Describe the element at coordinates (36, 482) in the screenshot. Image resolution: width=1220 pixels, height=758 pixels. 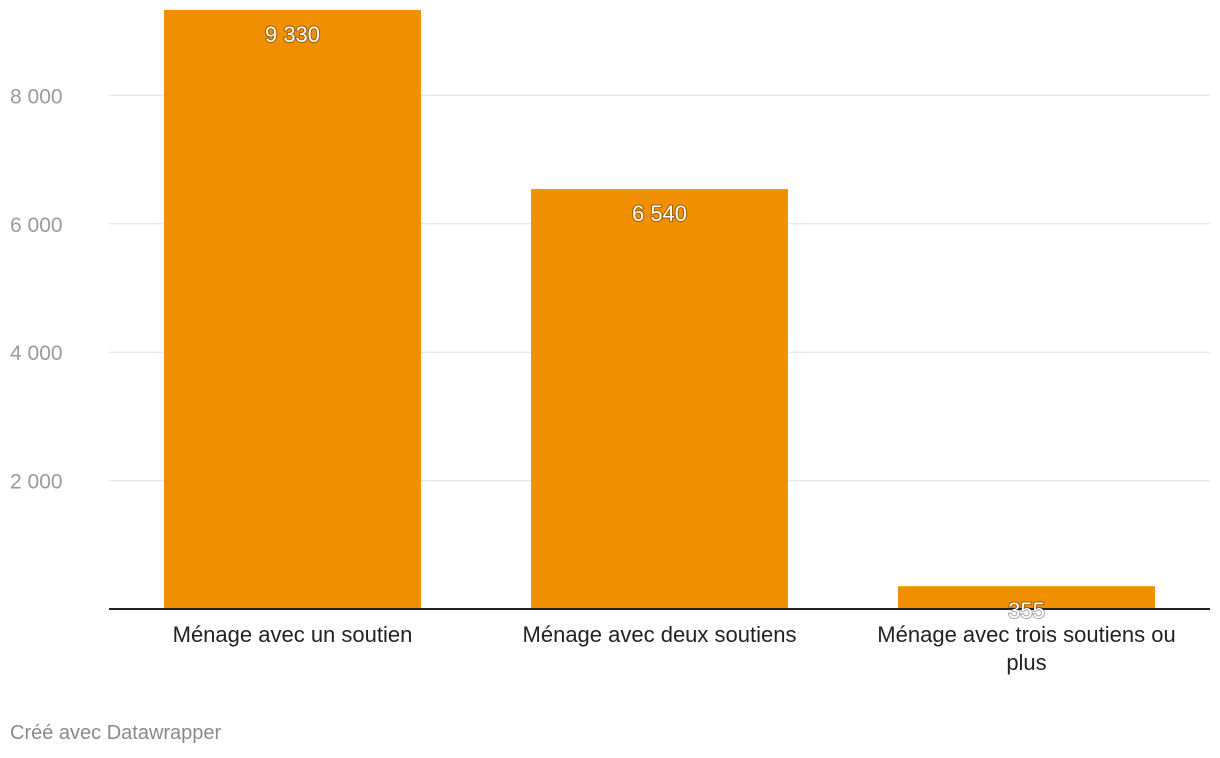
I see `y-tick-label: 2 000` at that location.